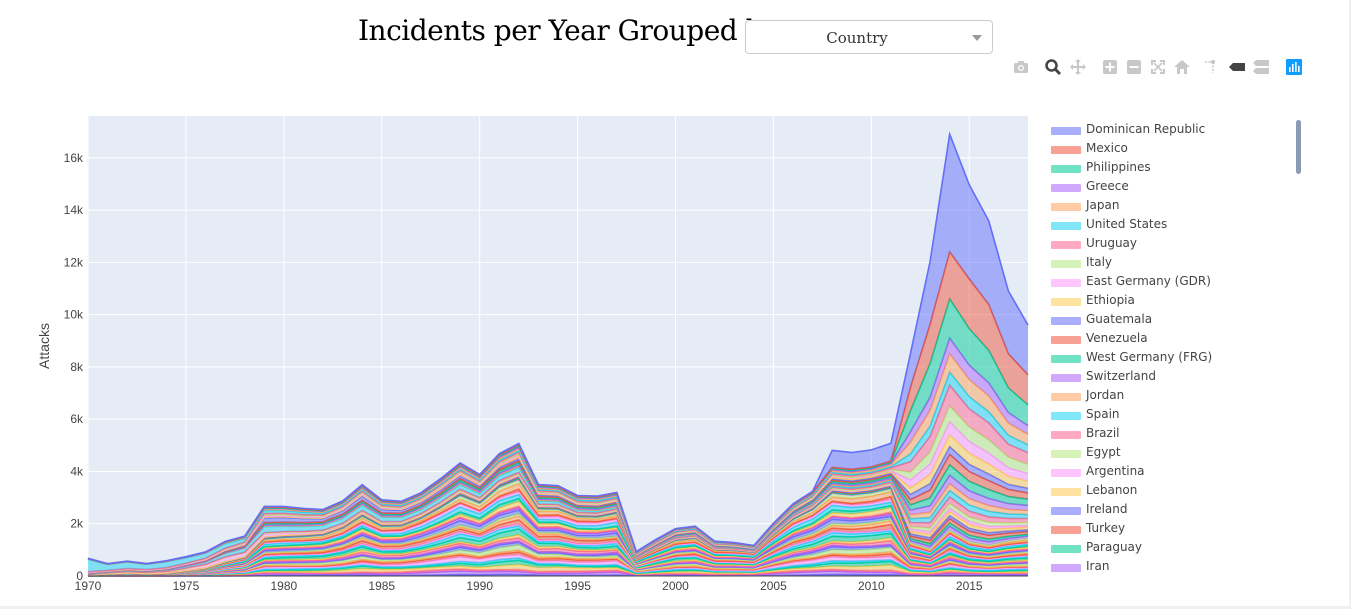 The width and height of the screenshot is (1351, 609). What do you see at coordinates (1103, 205) in the screenshot?
I see `legend-label: Japan` at bounding box center [1103, 205].